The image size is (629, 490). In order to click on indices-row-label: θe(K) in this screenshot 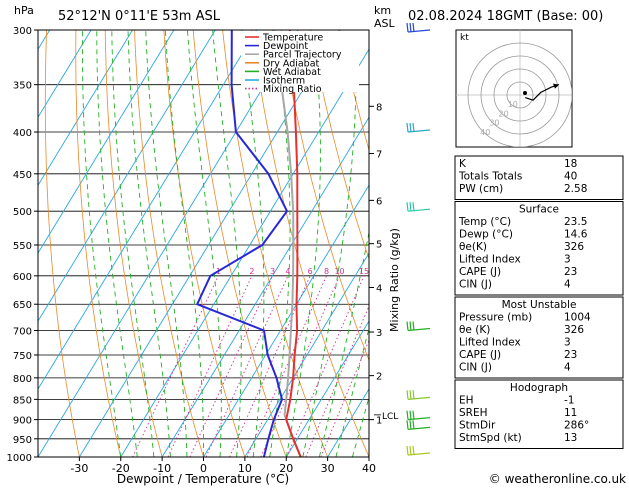, I will do `click(473, 247)`.